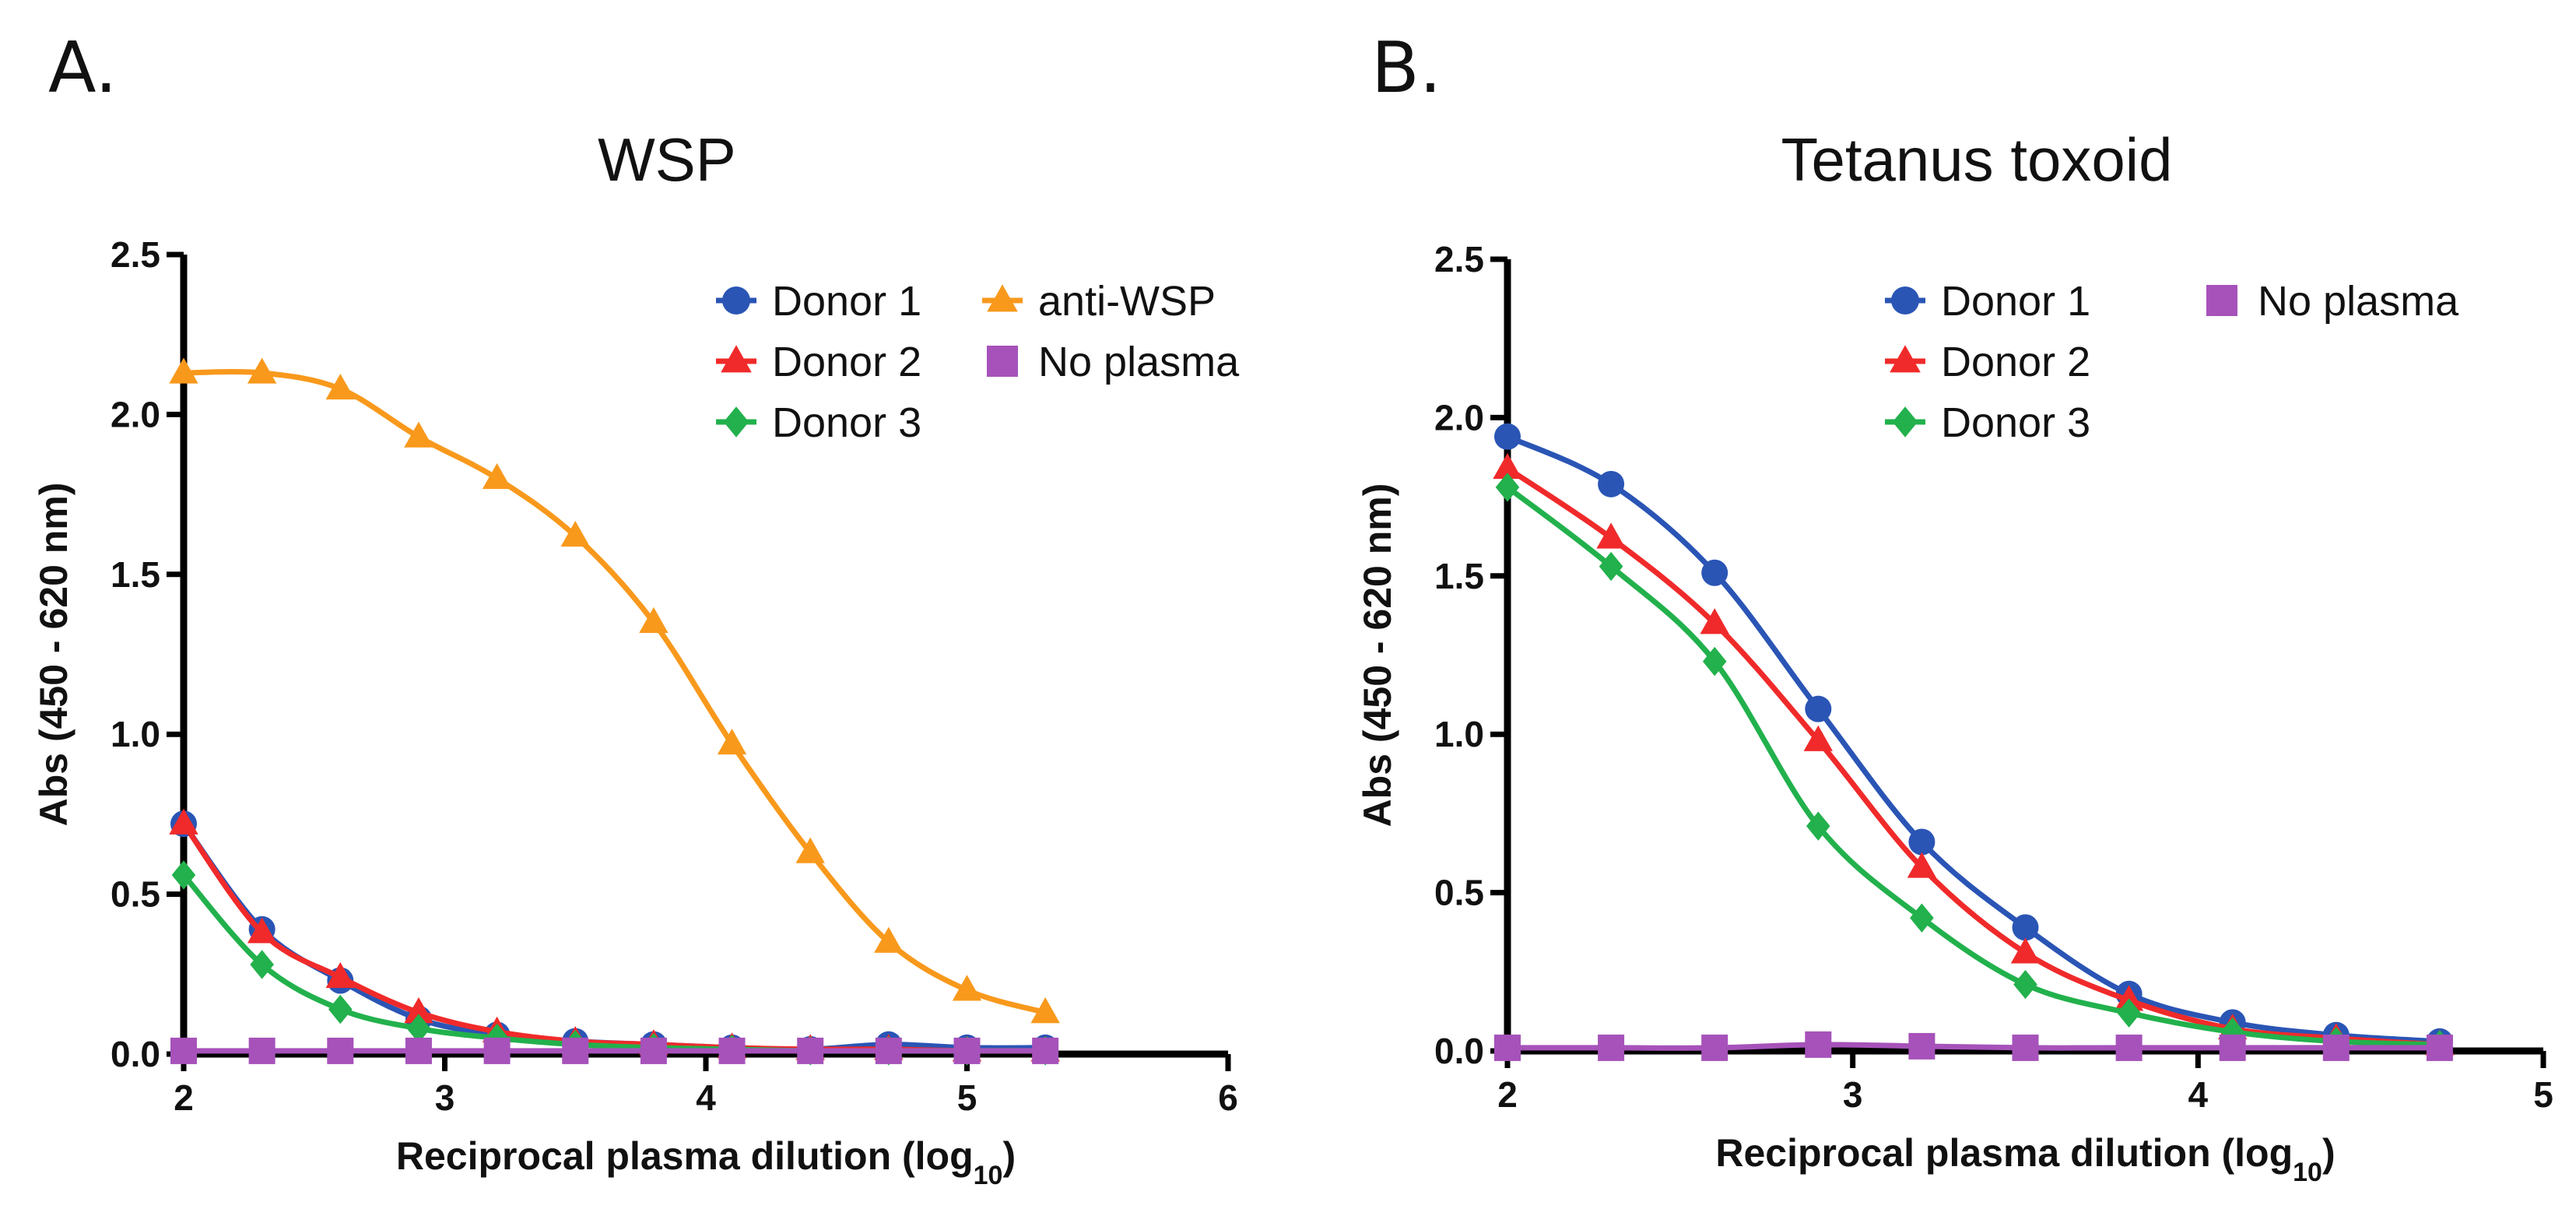 Image resolution: width=2576 pixels, height=1209 pixels. Describe the element at coordinates (135, 734) in the screenshot. I see `chart-0-y-tick-label: 1.0` at that location.